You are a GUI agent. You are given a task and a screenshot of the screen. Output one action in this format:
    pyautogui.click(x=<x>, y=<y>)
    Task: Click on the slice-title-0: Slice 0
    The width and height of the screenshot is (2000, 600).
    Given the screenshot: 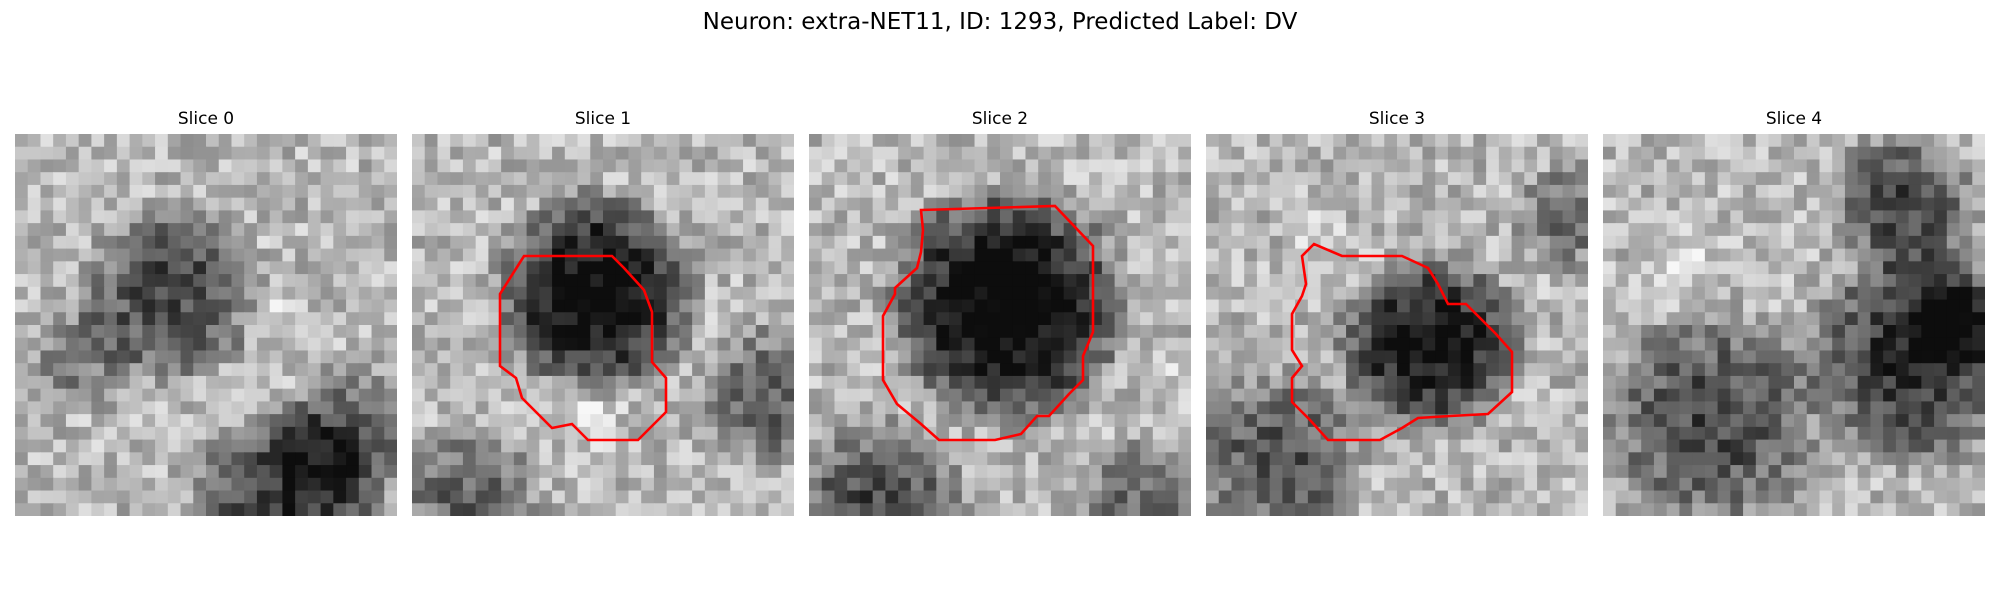 What is the action you would take?
    pyautogui.click(x=206, y=119)
    